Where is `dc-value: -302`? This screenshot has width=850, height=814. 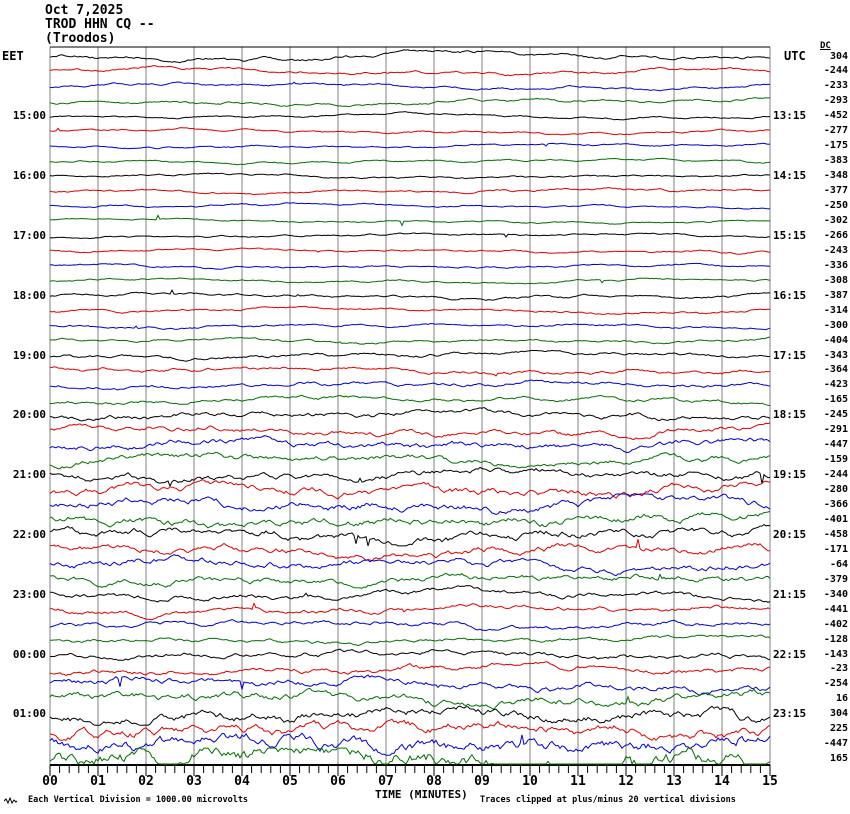 dc-value: -302 is located at coordinates (835, 220).